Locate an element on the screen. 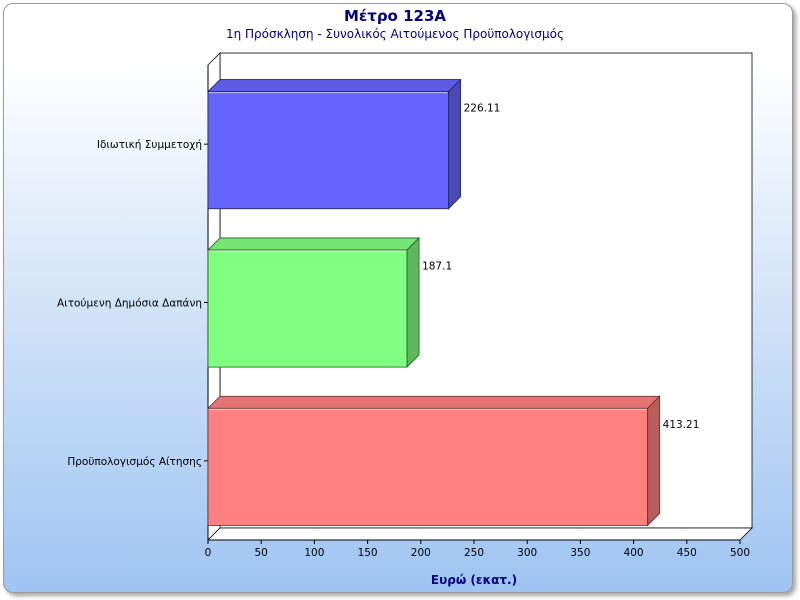  data-label: 413.21 is located at coordinates (681, 425).